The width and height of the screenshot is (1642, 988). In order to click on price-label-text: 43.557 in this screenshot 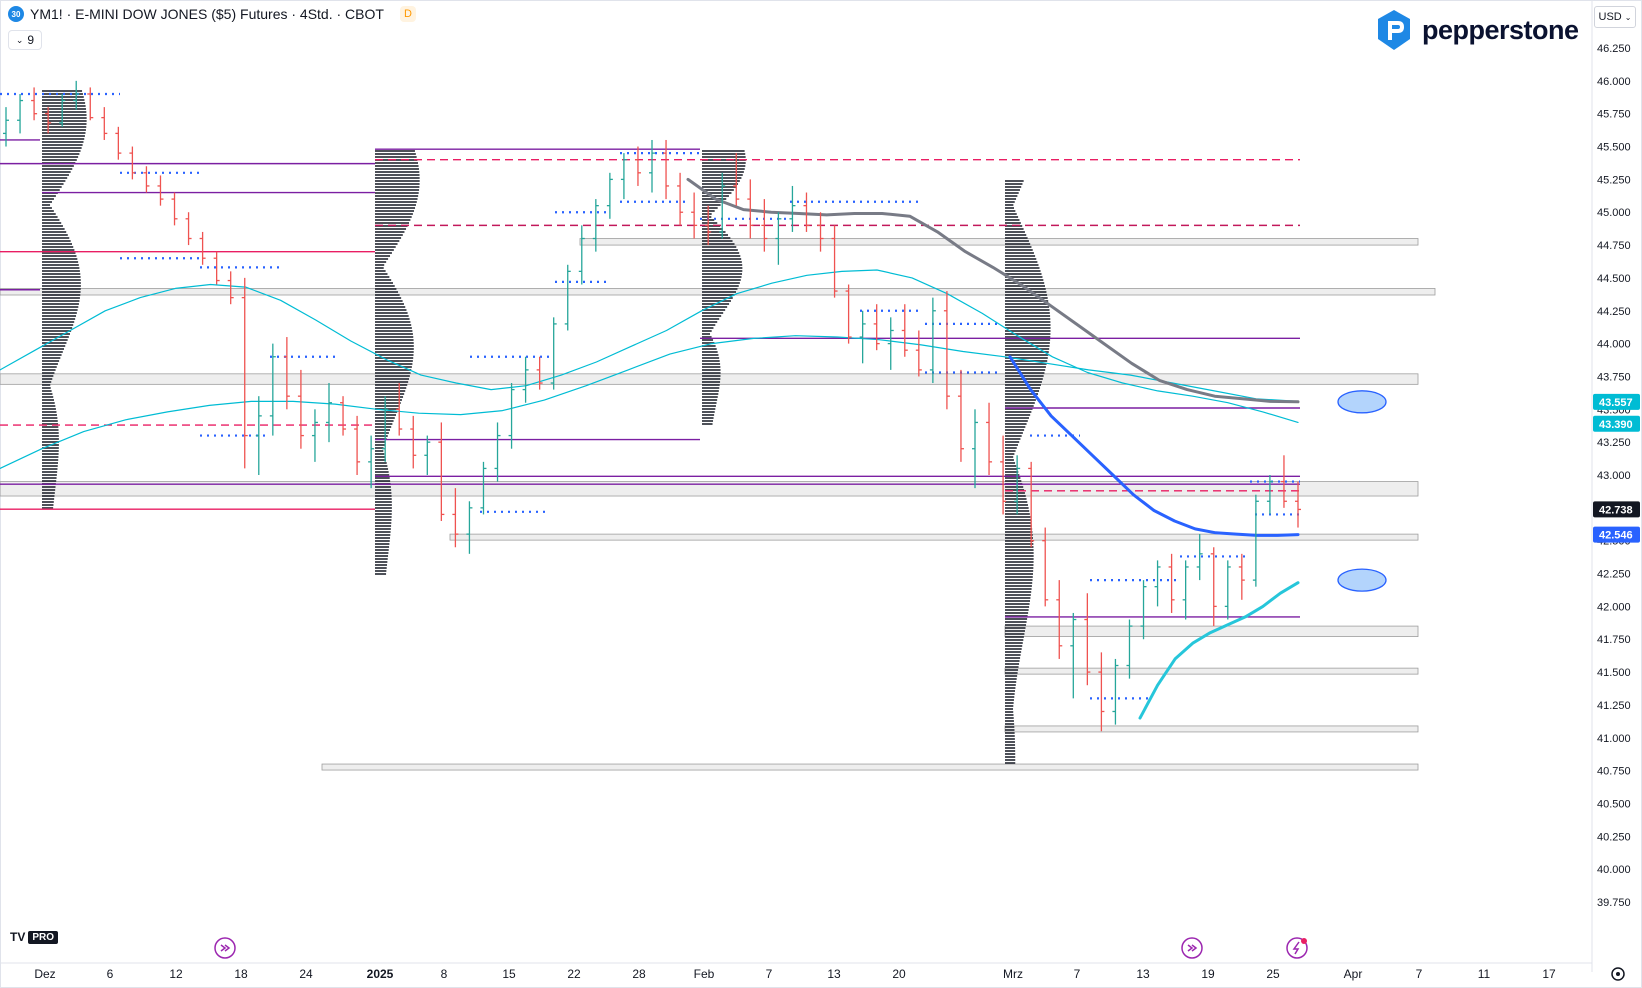, I will do `click(1616, 403)`.